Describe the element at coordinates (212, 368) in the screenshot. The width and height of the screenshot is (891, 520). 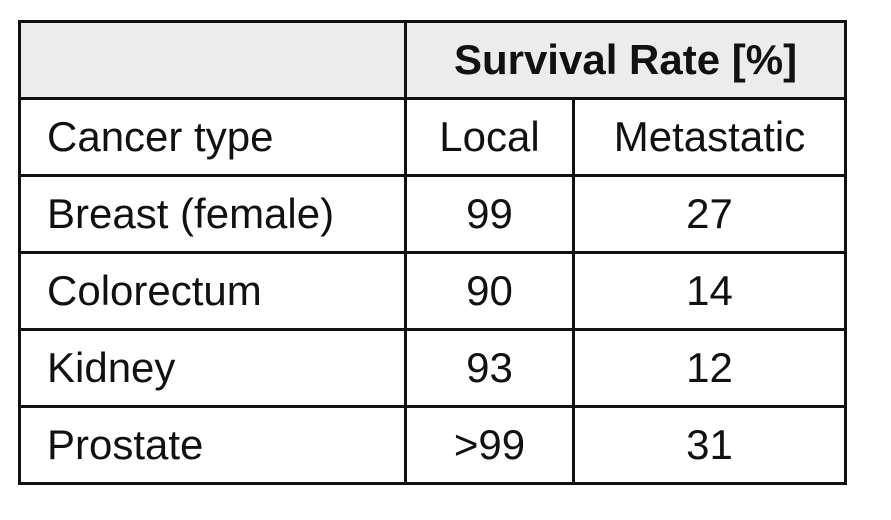
I see `cancer-type-cell: Kidney` at that location.